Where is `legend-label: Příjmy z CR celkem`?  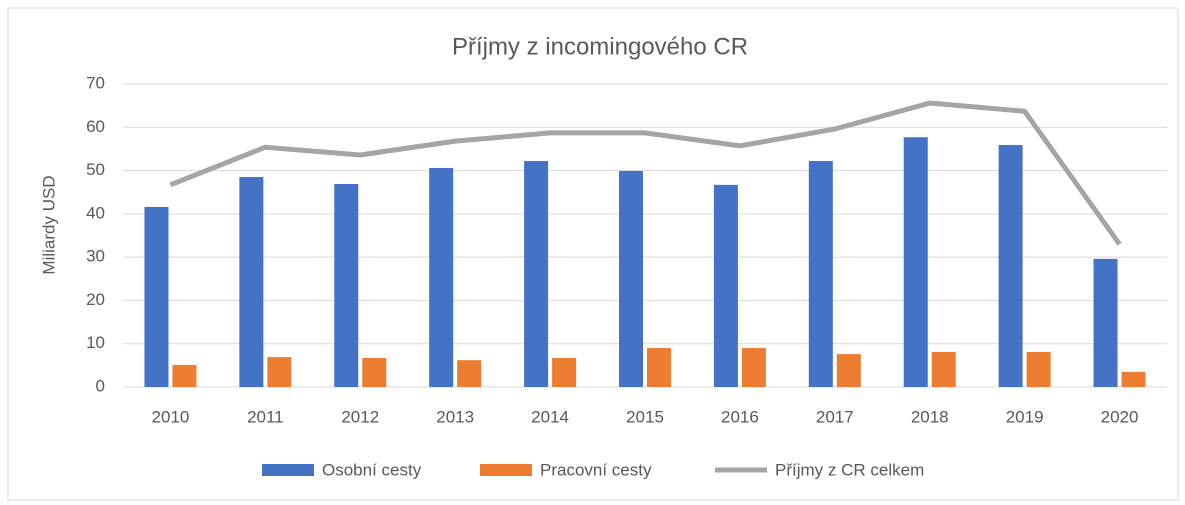 legend-label: Příjmy z CR celkem is located at coordinates (849, 469).